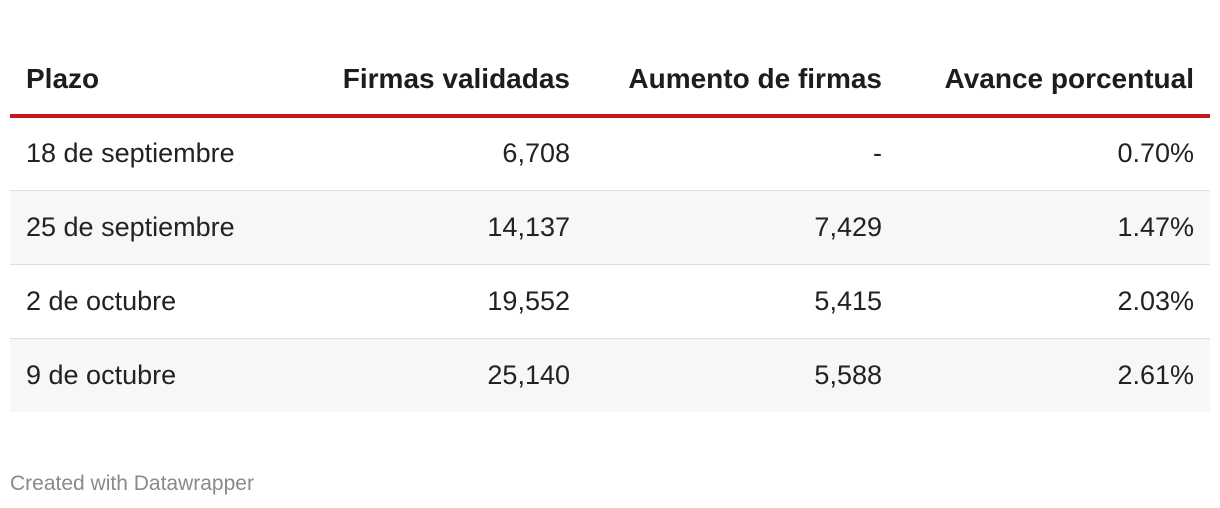 This screenshot has height=508, width=1220. Describe the element at coordinates (453, 375) in the screenshot. I see `table-cell-firmas-validadas: 25,140` at that location.